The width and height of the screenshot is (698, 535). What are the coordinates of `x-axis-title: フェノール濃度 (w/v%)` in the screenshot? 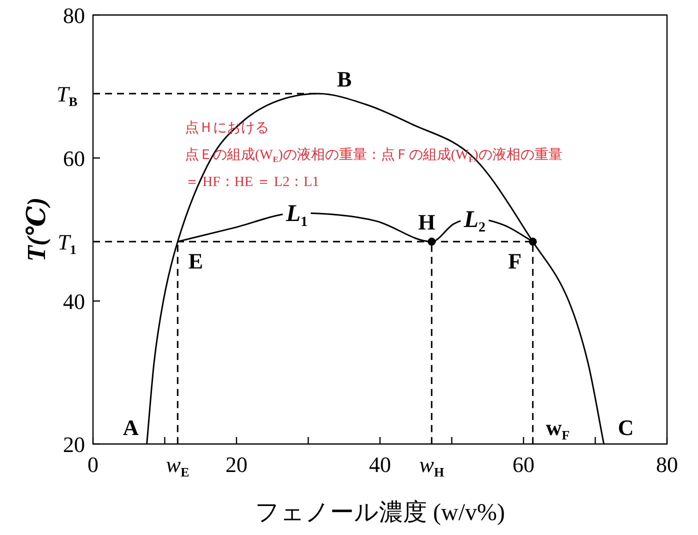 It's located at (380, 512).